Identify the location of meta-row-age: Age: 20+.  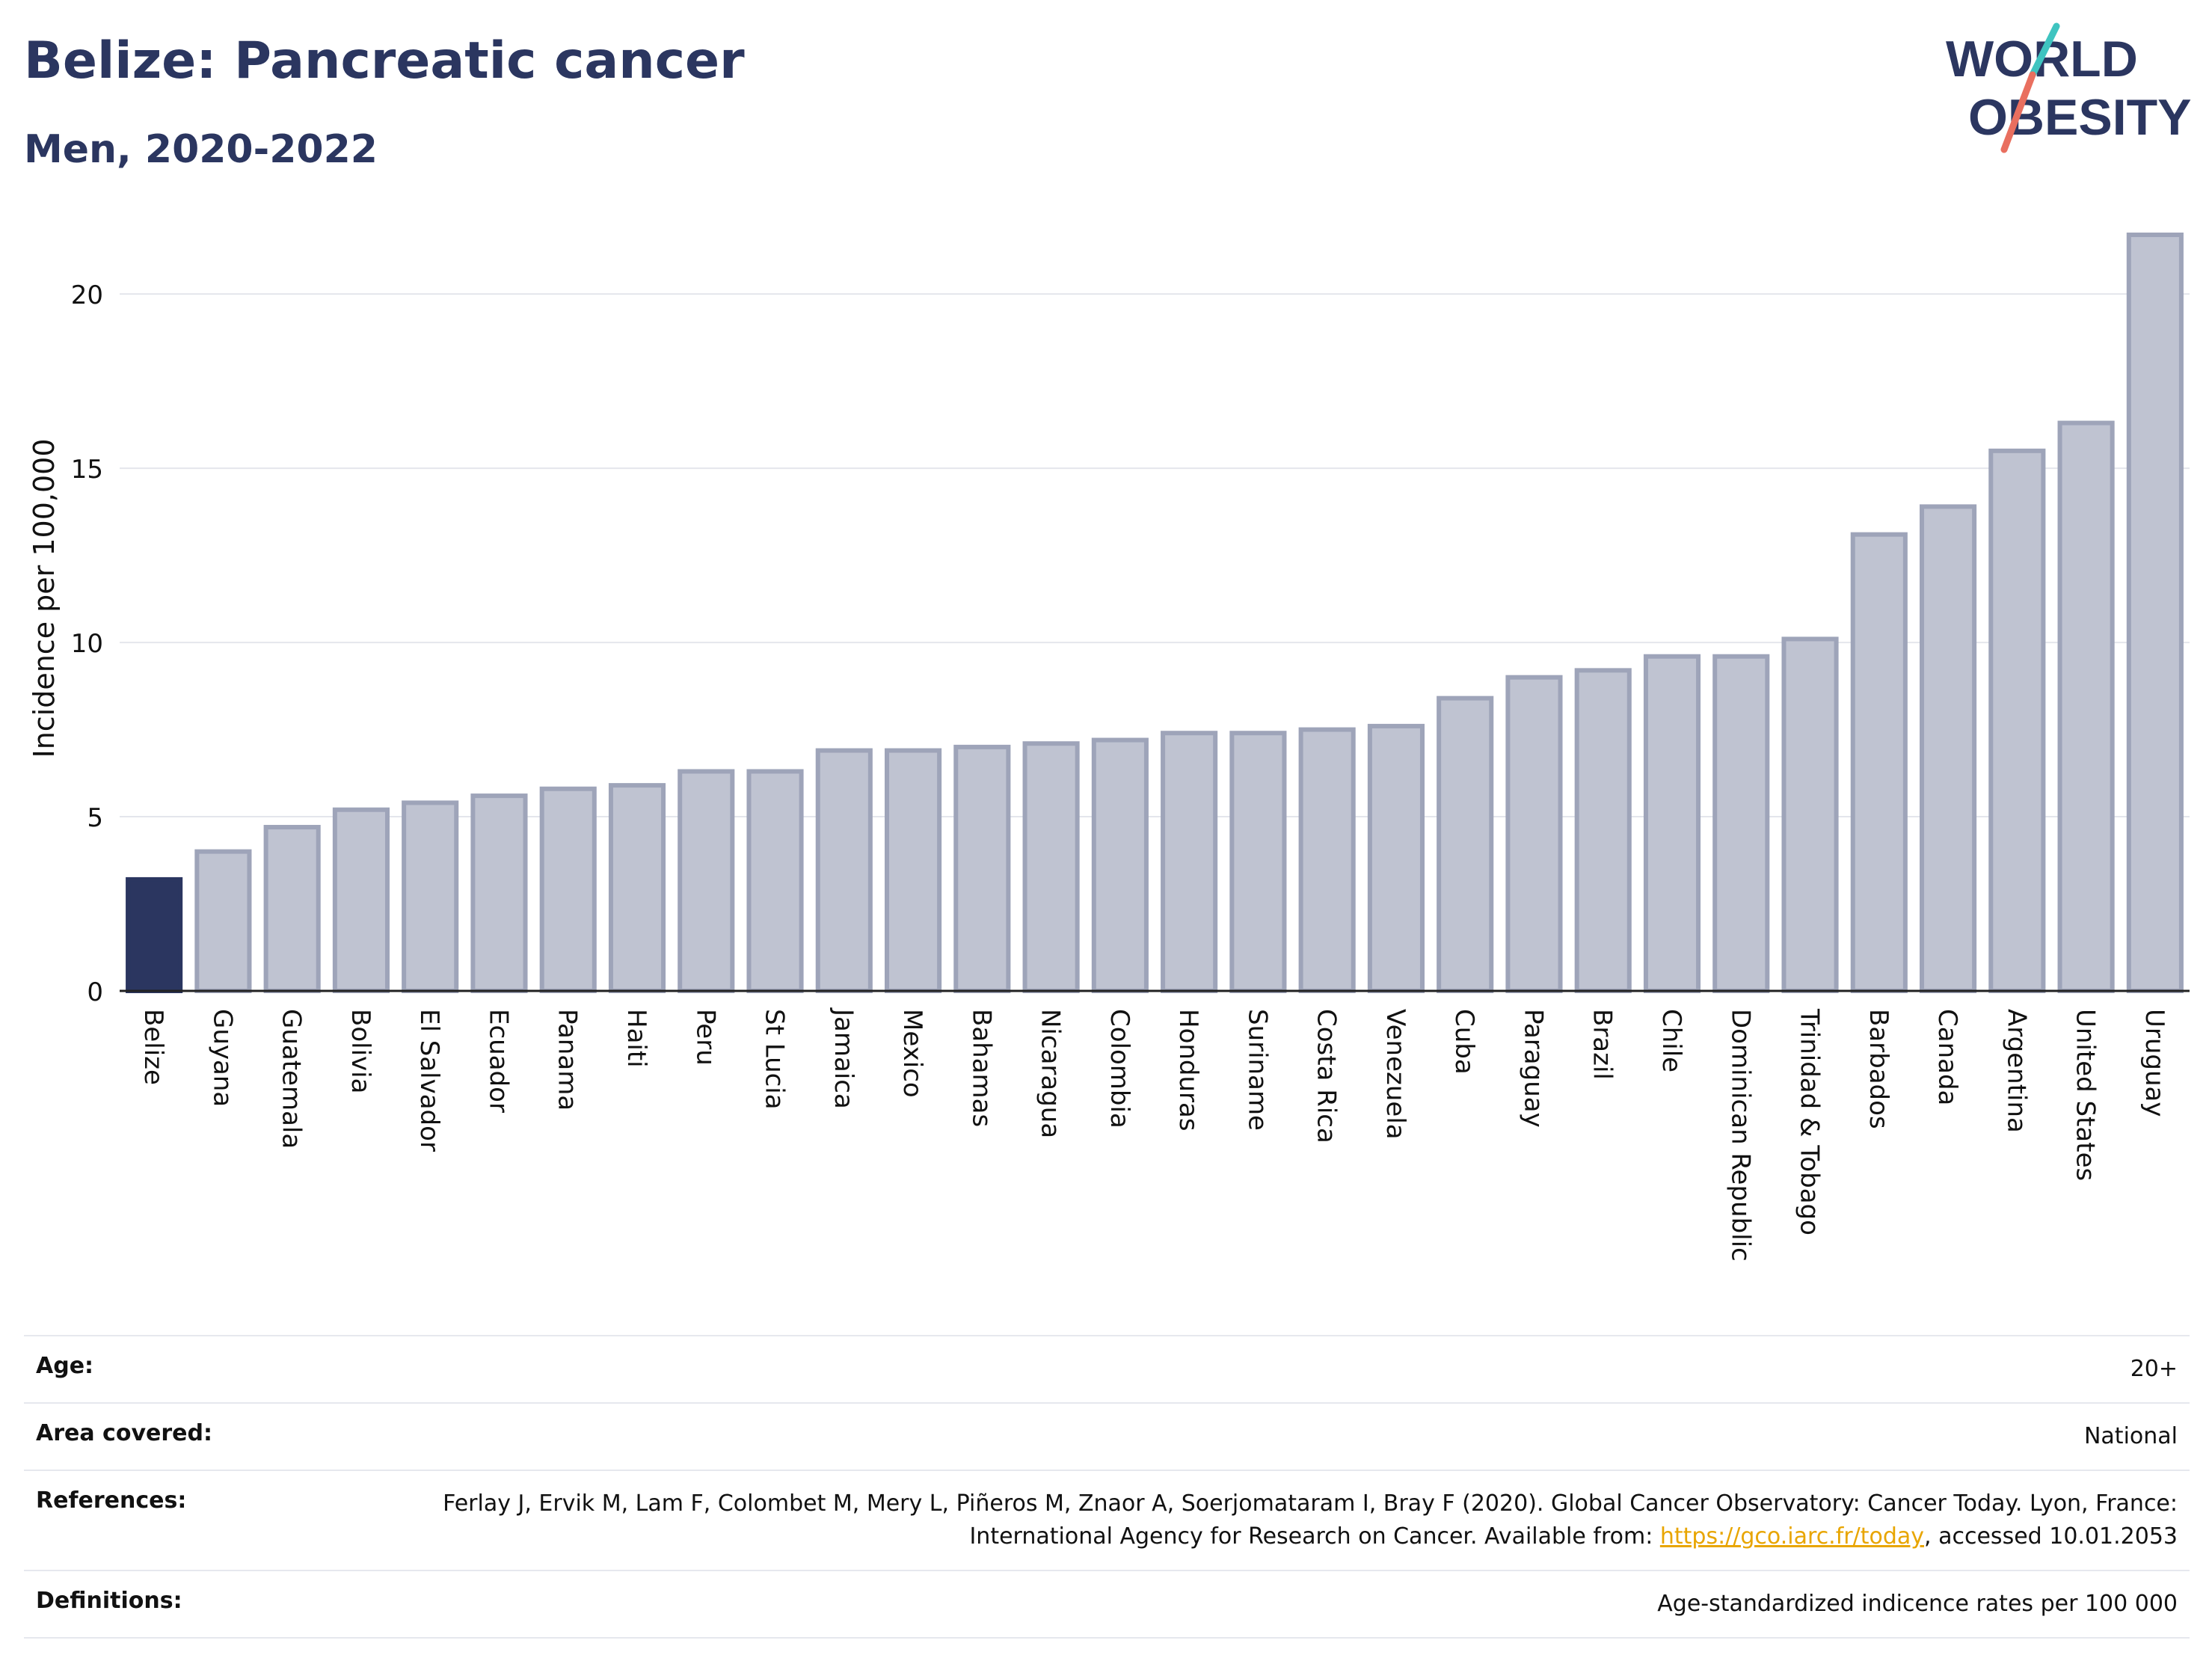
(1107, 1368).